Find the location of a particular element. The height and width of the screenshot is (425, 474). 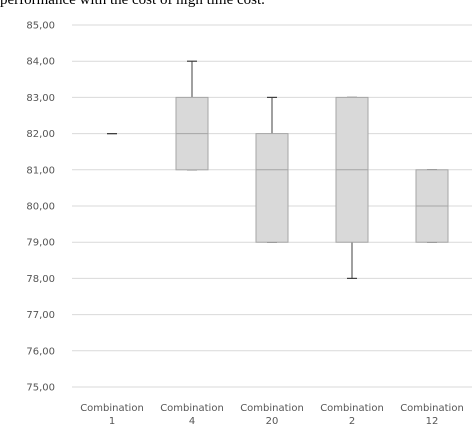

y-tick-label: 75,00 is located at coordinates (40, 388).